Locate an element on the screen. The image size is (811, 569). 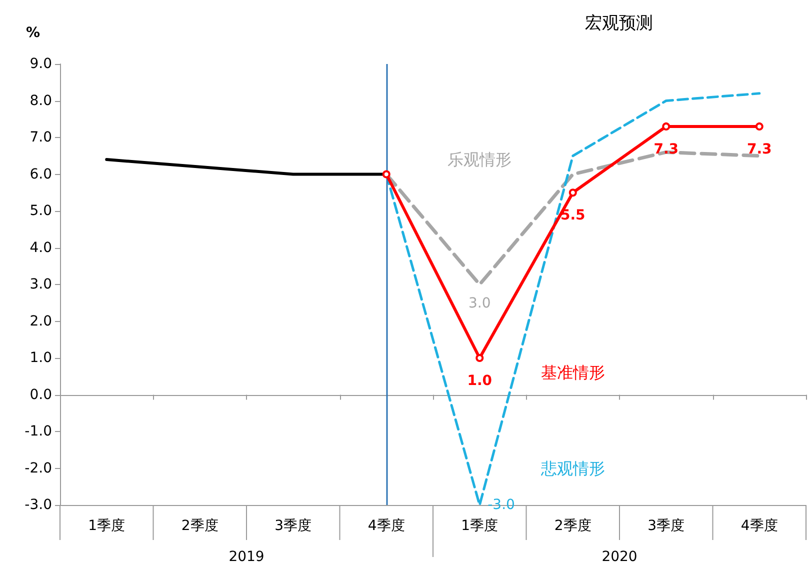
y-tick-label: 8.0 is located at coordinates (41, 100).